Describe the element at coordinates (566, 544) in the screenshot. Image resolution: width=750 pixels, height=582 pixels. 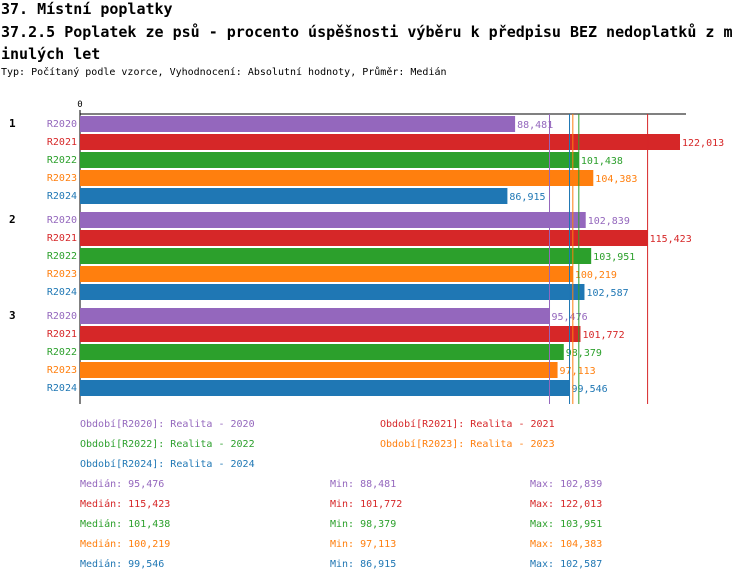
I see `stat-max: Max: 104,383` at that location.